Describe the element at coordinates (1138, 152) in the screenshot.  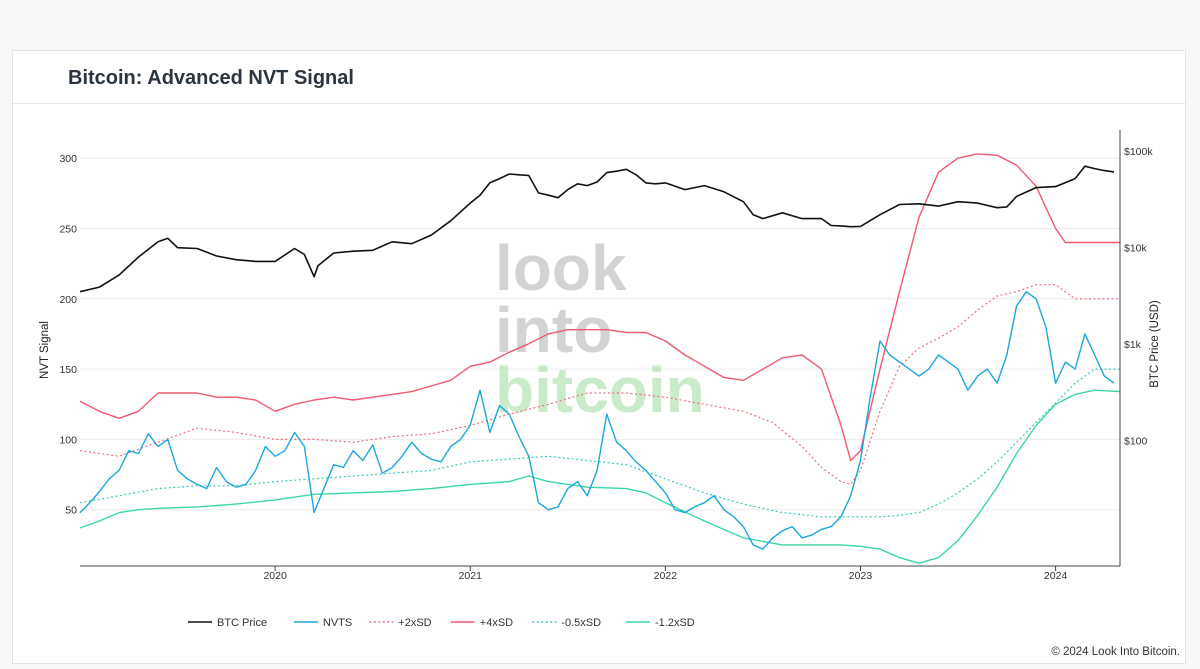
I see `y2-tick-label: $100k` at that location.